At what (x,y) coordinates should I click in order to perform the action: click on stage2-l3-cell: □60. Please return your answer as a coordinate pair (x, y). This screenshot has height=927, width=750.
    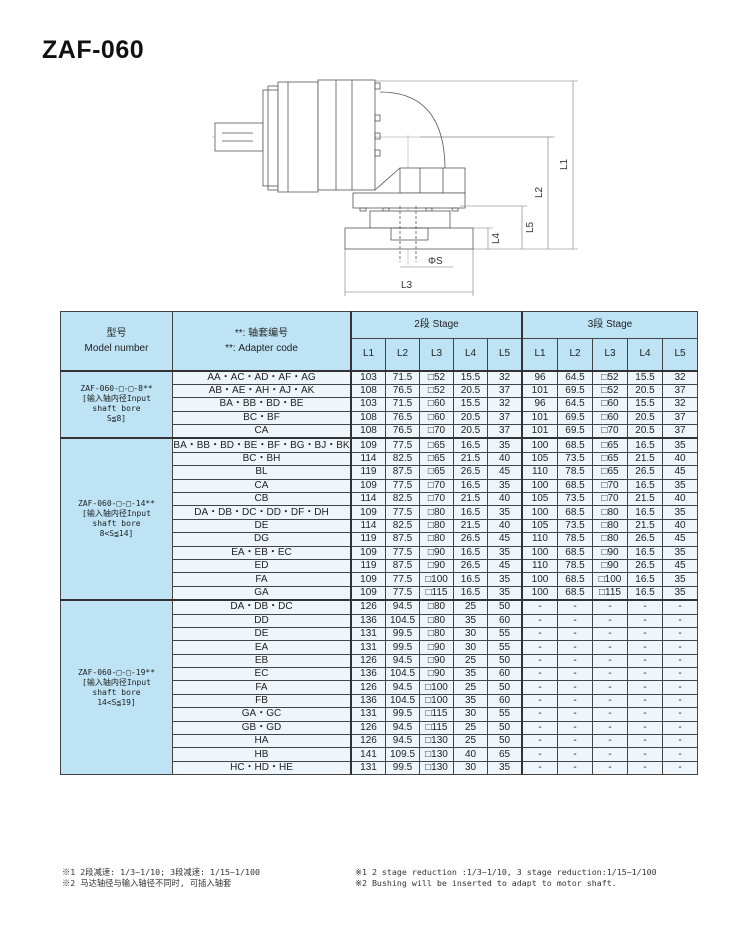
    Looking at the image, I should click on (436, 418).